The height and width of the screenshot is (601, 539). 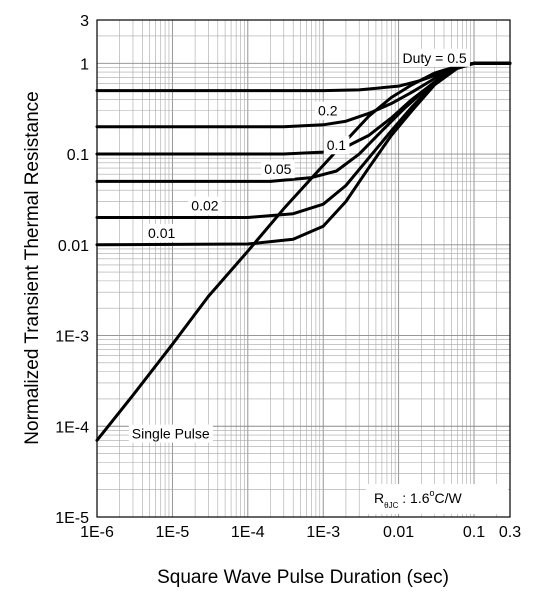 I want to click on series-label-text: Single Pulse, so click(x=171, y=434).